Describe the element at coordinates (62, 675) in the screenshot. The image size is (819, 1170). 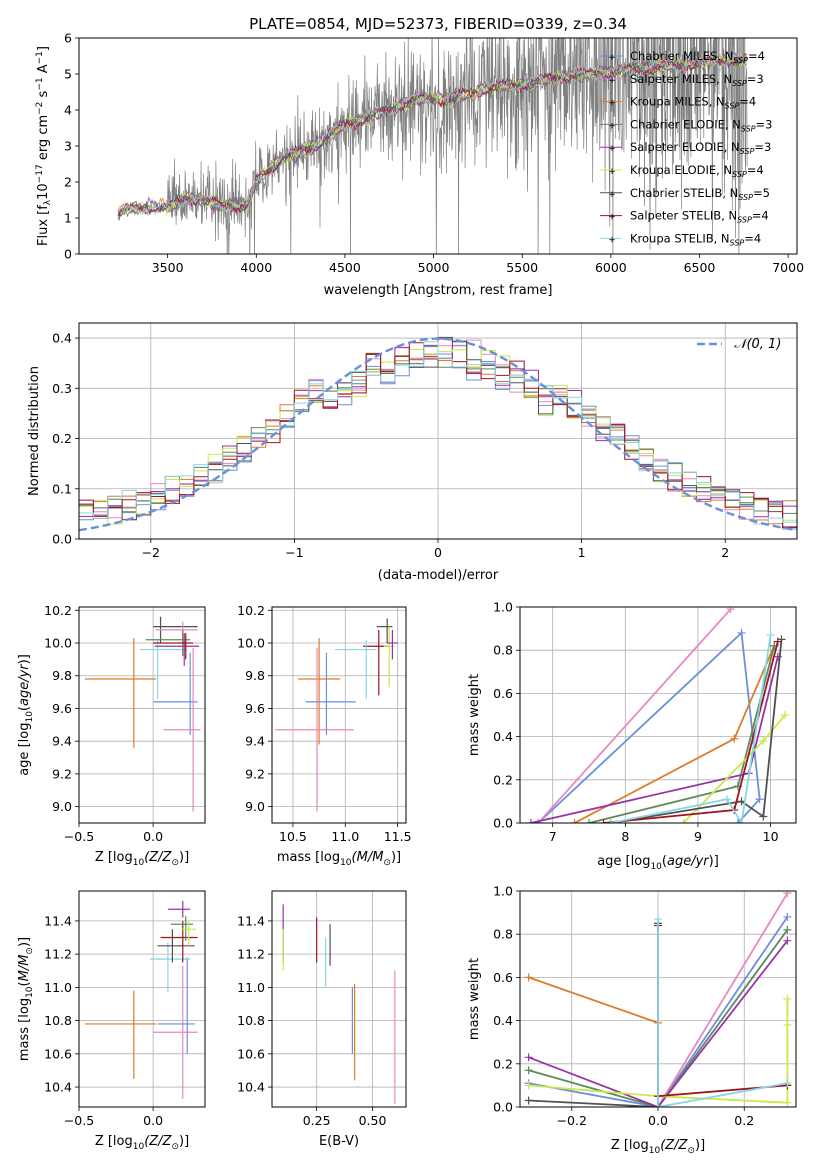
I see `y-tick-label: 9.8` at that location.